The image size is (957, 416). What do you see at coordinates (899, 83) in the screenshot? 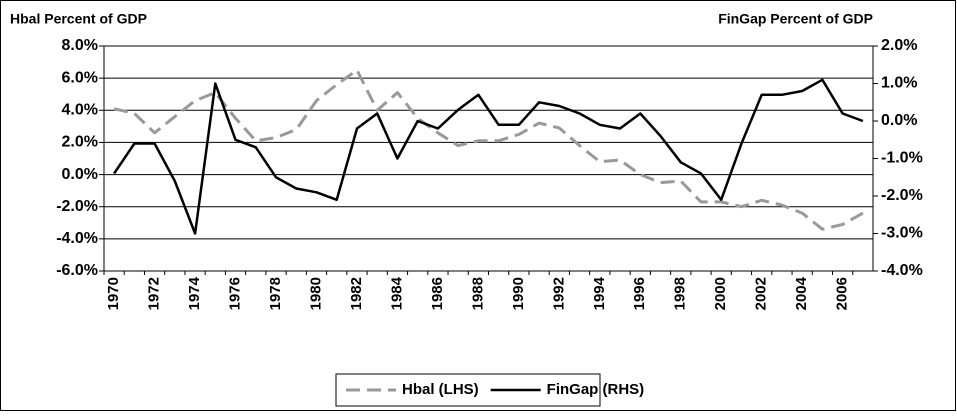
I see `y2-tick-label: 1.0%` at bounding box center [899, 83].